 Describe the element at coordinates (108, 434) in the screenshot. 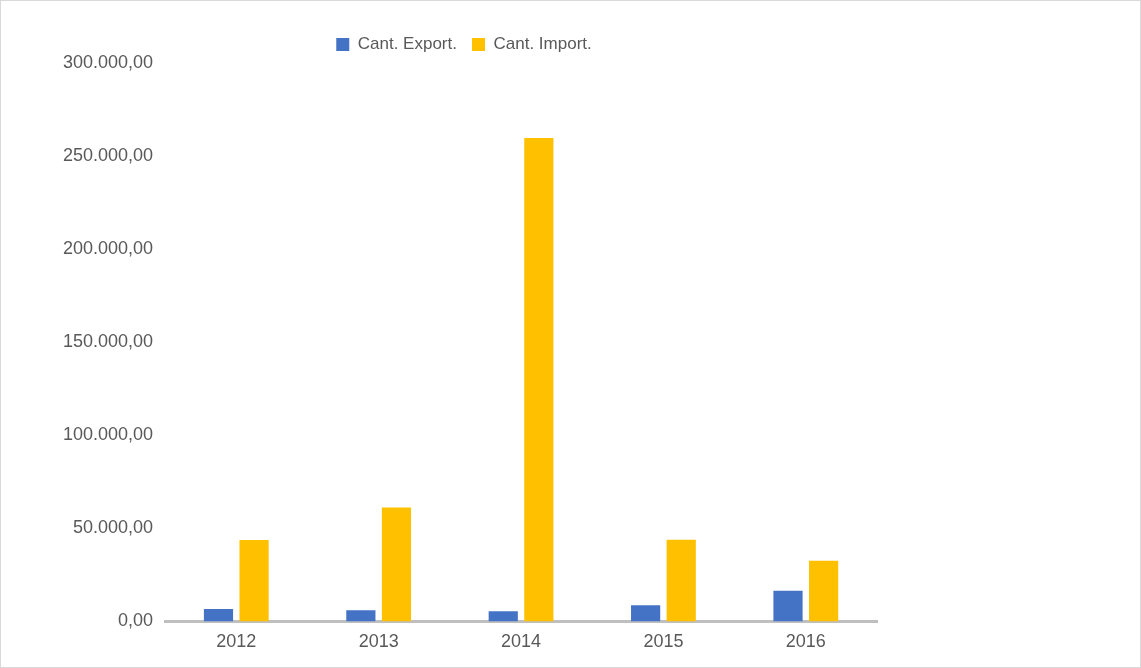

I see `y-tick-label: 100.000,00` at that location.